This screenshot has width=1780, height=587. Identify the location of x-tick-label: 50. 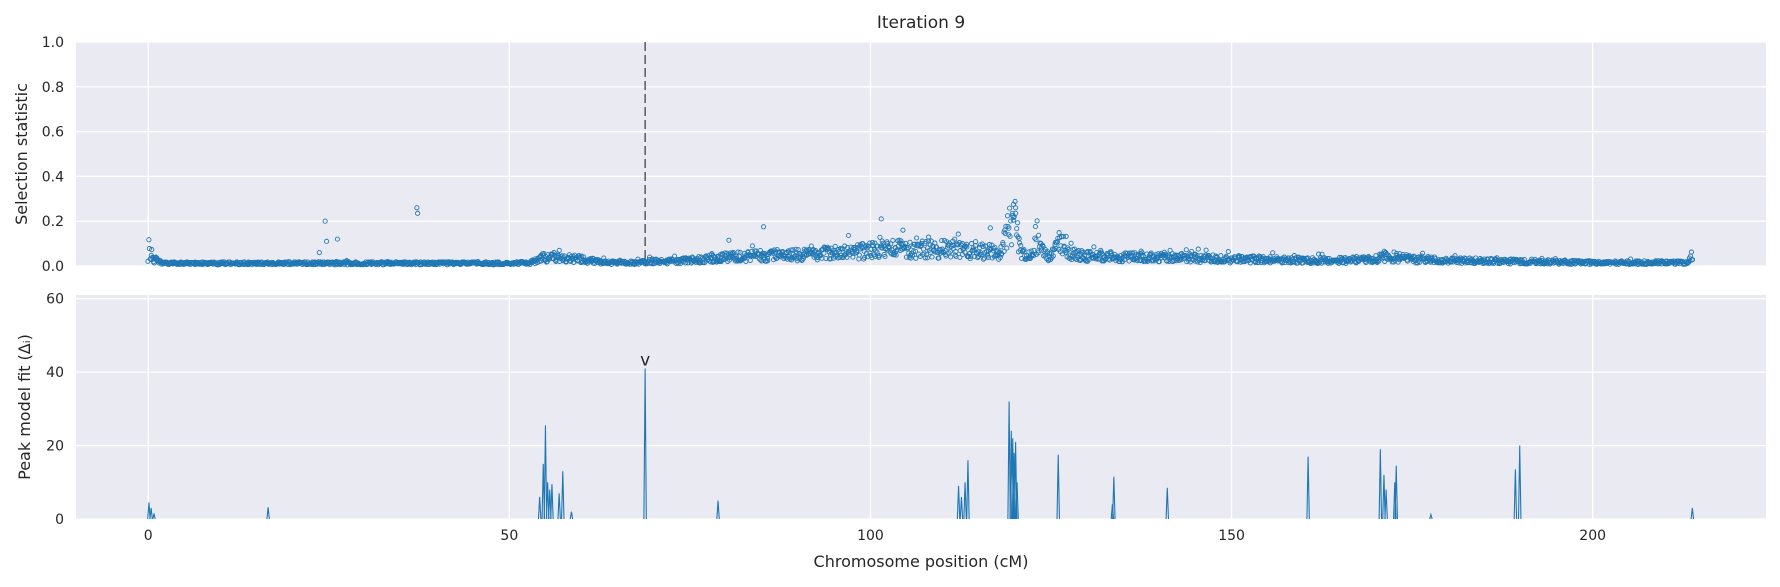
(509, 536).